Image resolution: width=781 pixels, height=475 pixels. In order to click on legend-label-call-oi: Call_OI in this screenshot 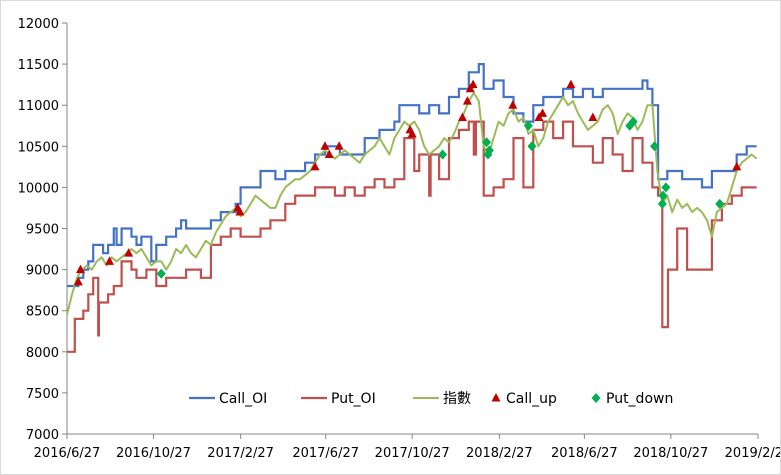, I will do `click(243, 399)`.